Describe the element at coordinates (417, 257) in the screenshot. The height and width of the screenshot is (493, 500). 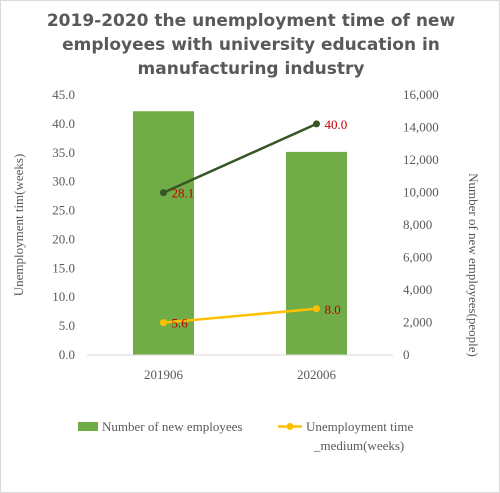
I see `y-right-tick-label: 6,000` at that location.